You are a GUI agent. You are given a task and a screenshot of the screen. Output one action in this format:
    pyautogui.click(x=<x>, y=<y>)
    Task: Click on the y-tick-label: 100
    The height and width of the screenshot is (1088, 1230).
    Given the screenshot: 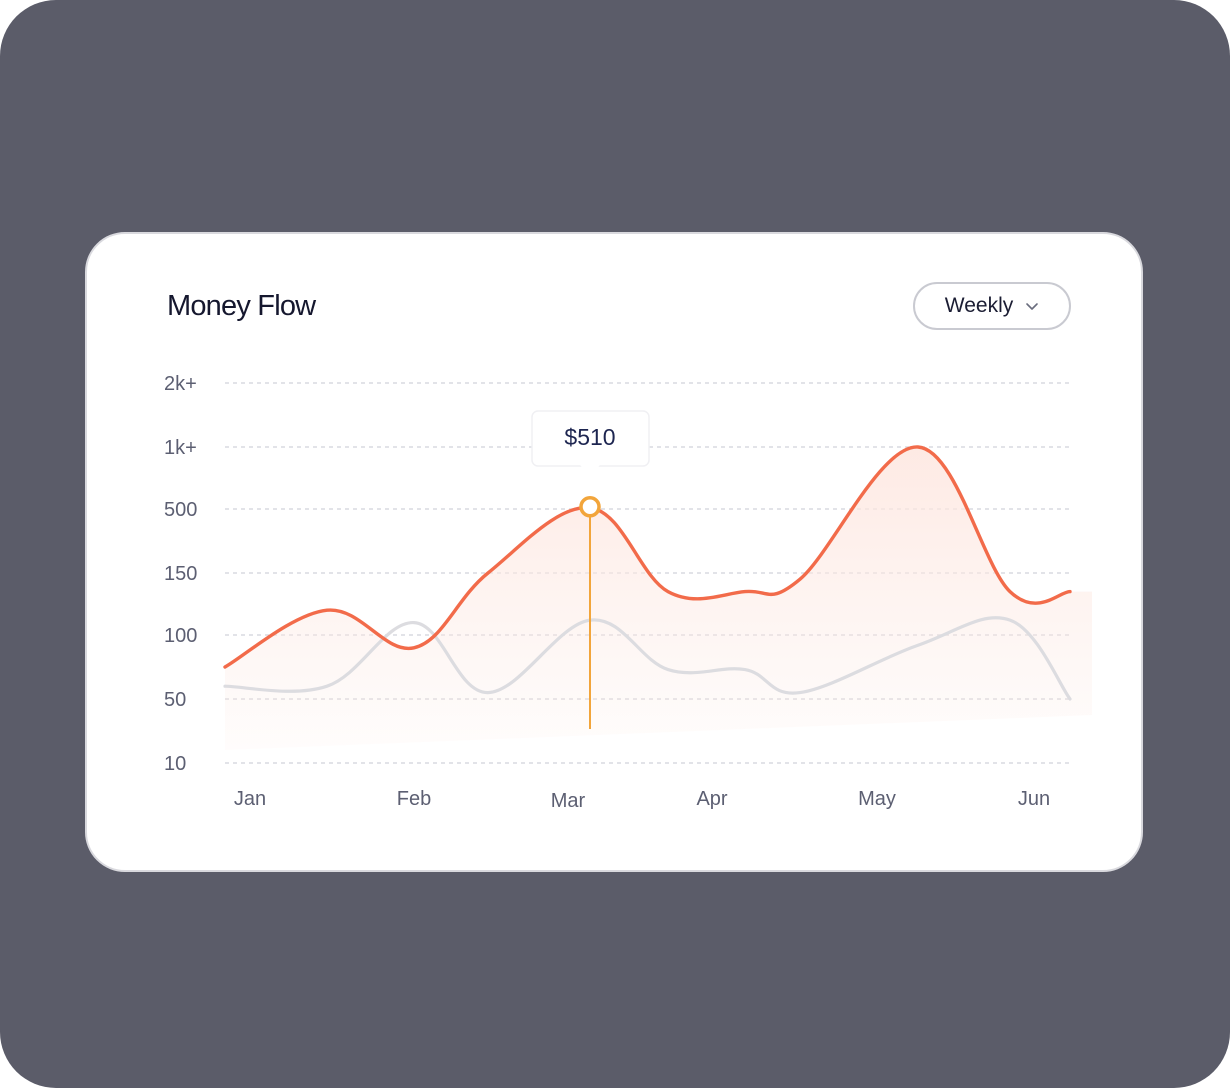 What is the action you would take?
    pyautogui.click(x=180, y=636)
    